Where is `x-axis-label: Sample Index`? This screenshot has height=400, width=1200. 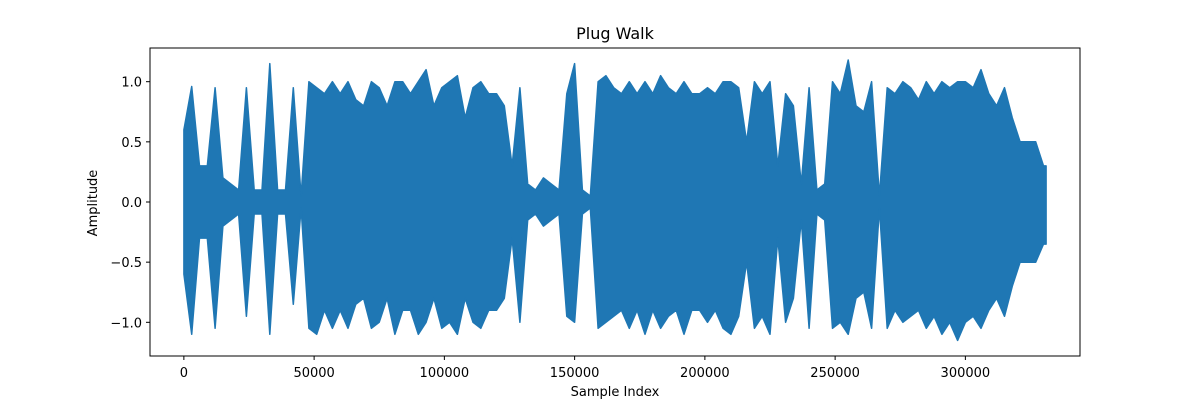 x-axis-label: Sample Index is located at coordinates (615, 392).